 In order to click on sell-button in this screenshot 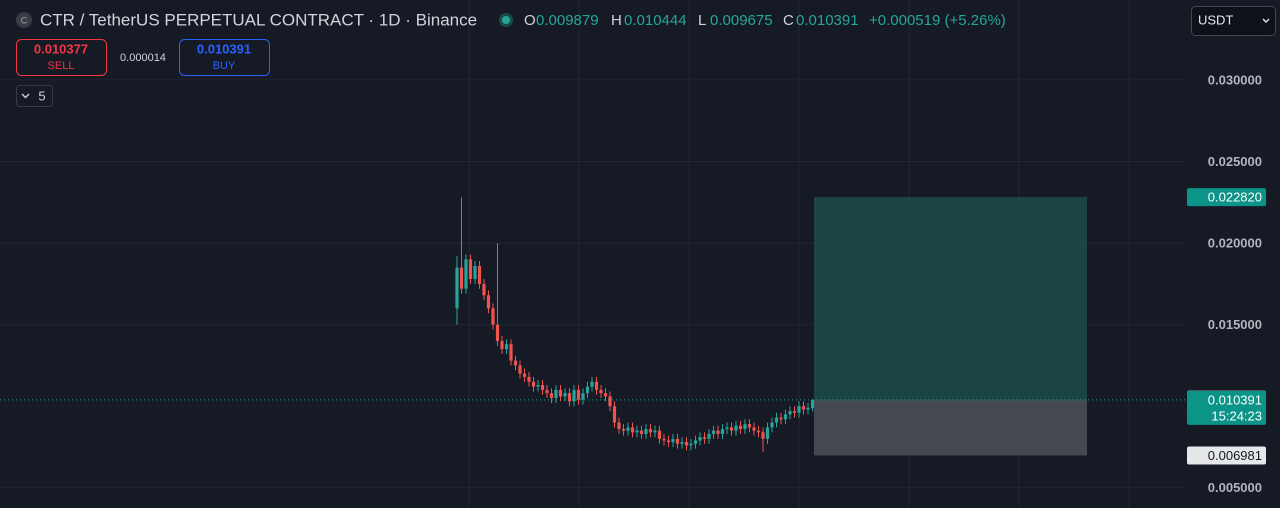, I will do `click(61, 57)`.